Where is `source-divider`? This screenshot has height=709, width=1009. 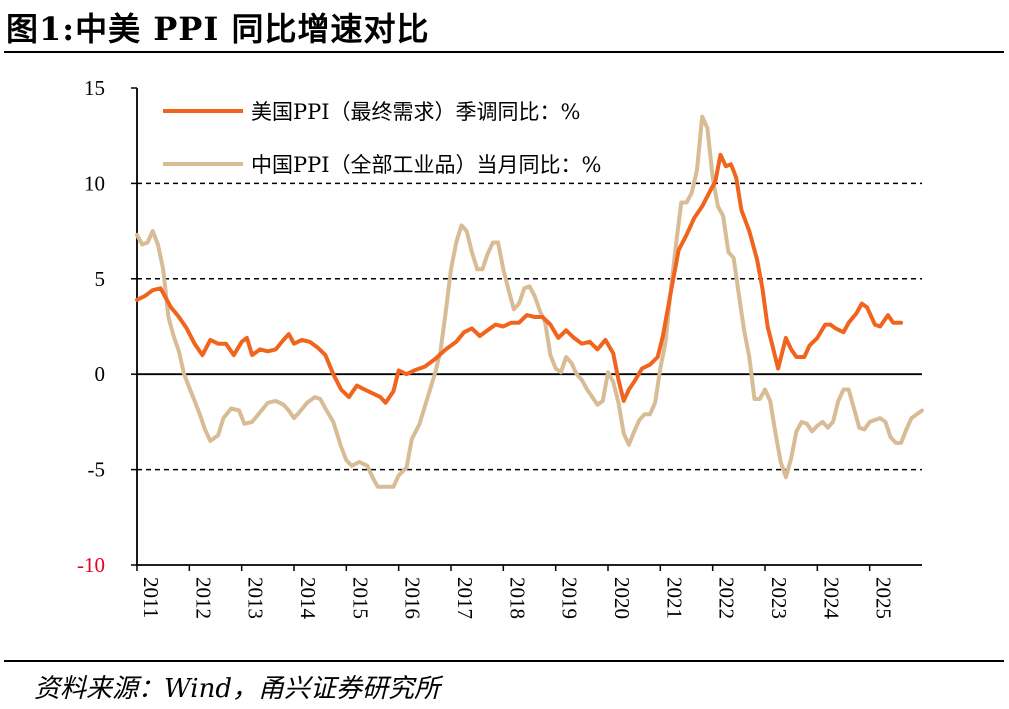 source-divider is located at coordinates (504, 661).